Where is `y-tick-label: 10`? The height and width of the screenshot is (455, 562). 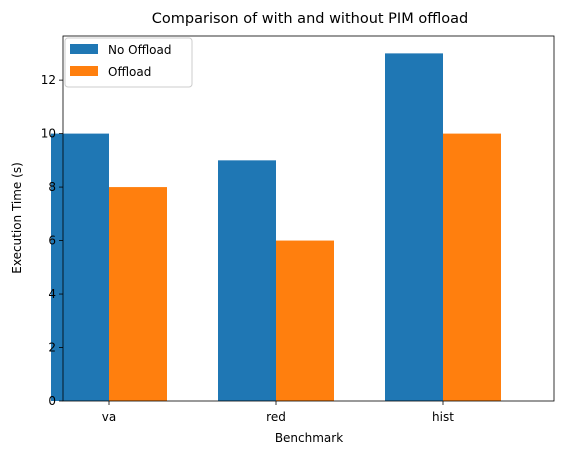
y-tick-label: 10 is located at coordinates (48, 134).